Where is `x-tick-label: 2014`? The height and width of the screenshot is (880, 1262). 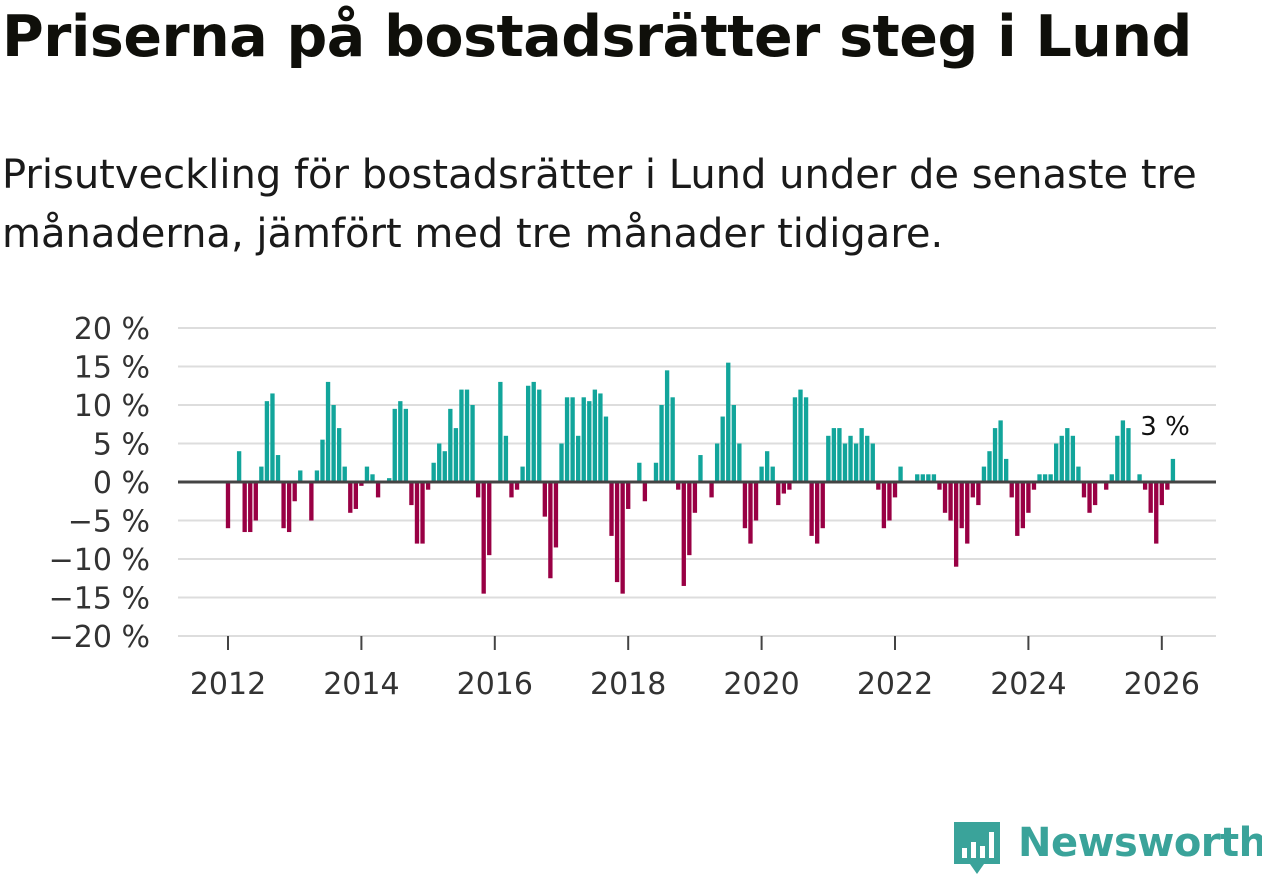 x-tick-label: 2014 is located at coordinates (361, 684).